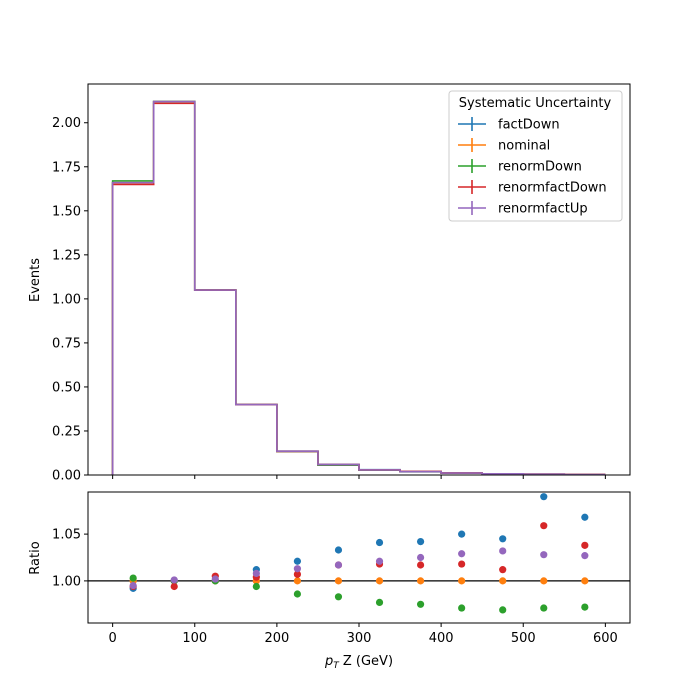  Describe the element at coordinates (543, 209) in the screenshot. I see `legend-label-renormfactUp: renormfactUp` at that location.